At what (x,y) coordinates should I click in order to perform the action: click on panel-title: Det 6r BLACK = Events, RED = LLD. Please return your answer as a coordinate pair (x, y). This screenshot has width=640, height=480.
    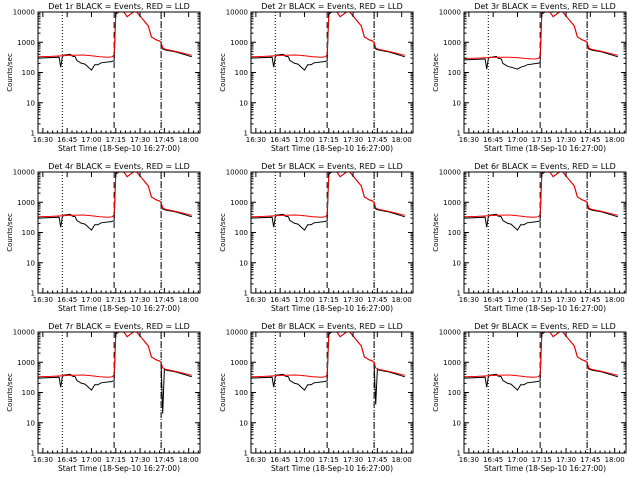
    Looking at the image, I should click on (545, 166).